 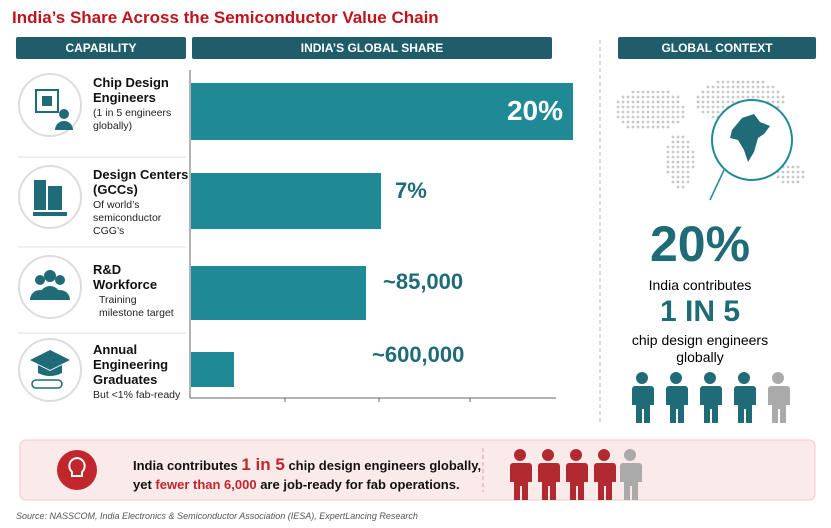 I want to click on line: (1 in 5 engineers, so click(x=132, y=113).